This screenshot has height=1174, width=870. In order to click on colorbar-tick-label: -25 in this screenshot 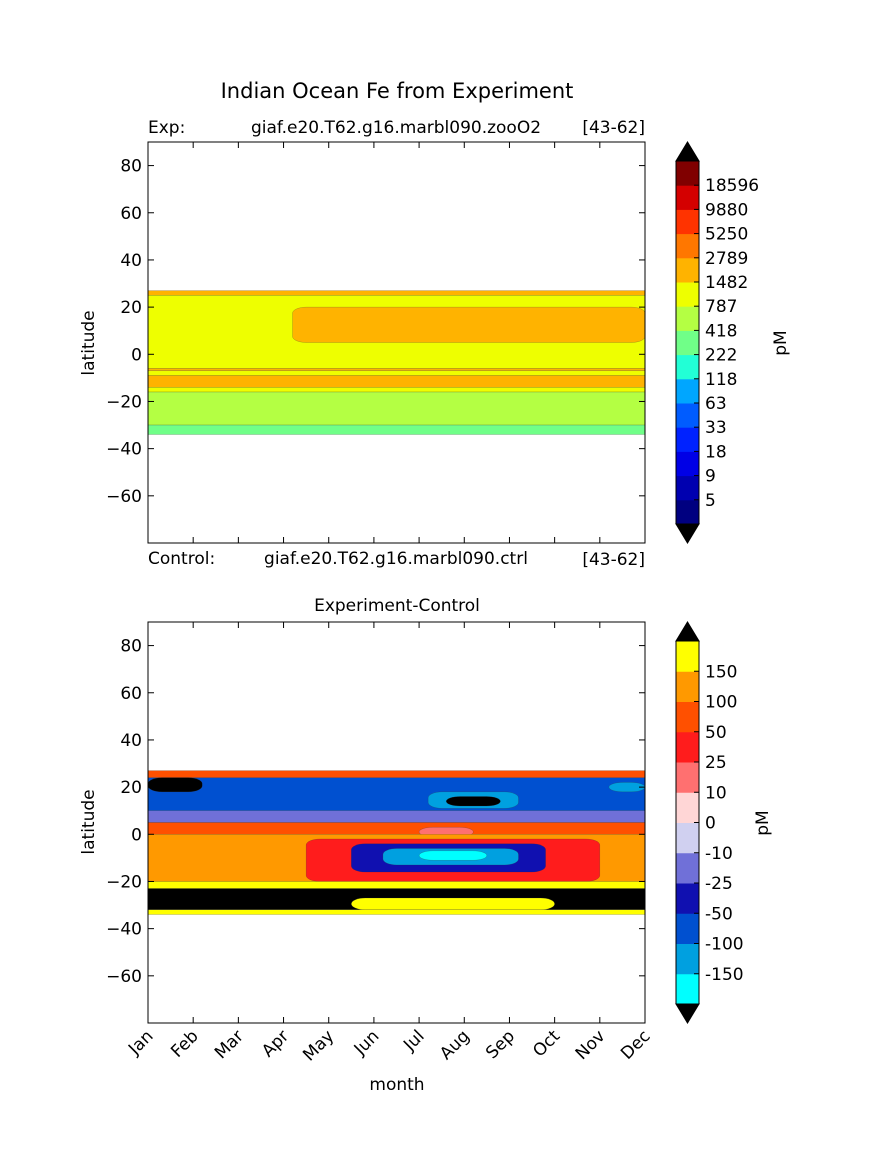, I will do `click(719, 884)`.